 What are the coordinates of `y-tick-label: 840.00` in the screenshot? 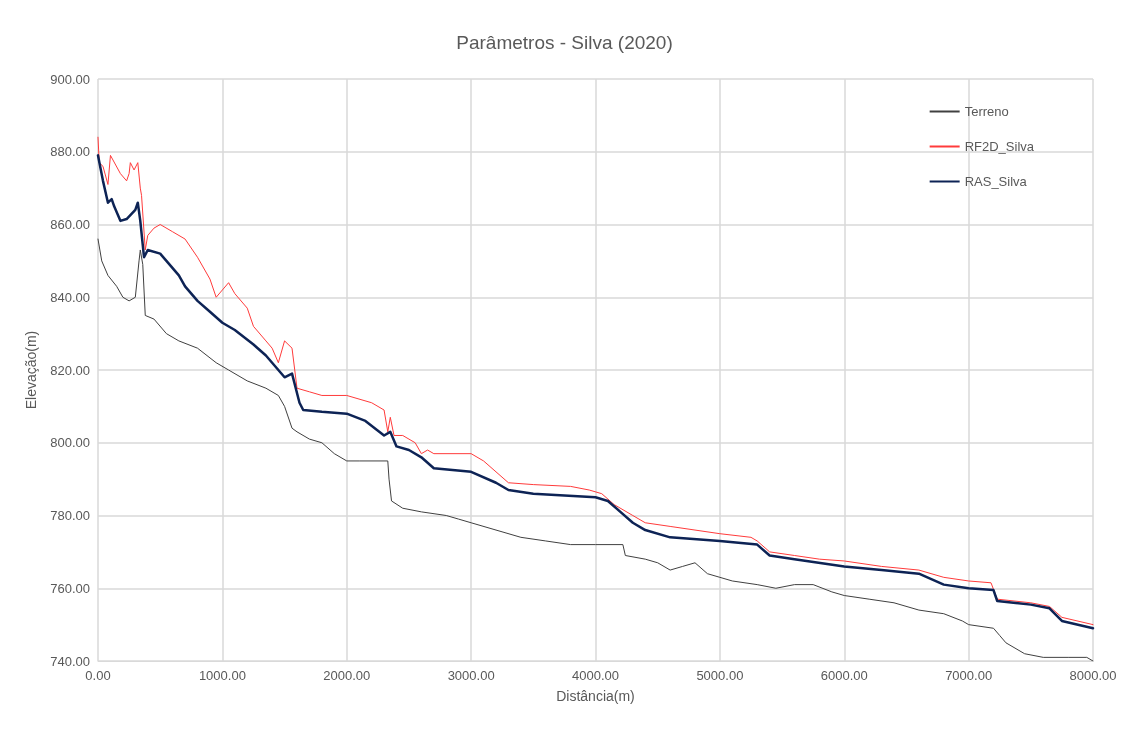 It's located at (70, 297).